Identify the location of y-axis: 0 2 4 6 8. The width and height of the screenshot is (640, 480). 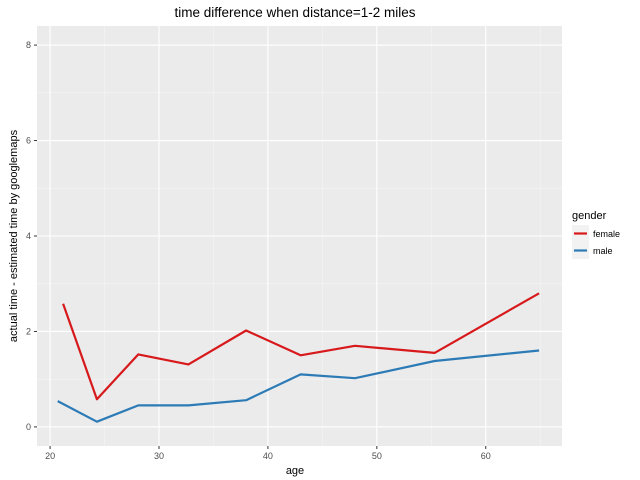
(31, 236).